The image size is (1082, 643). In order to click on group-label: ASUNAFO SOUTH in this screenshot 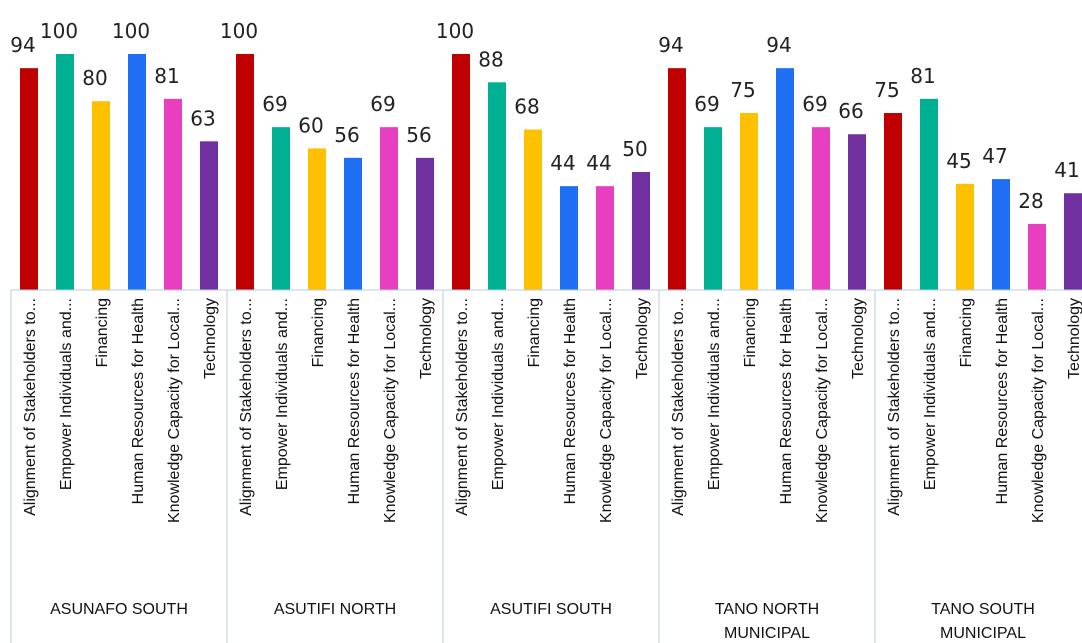, I will do `click(119, 609)`.